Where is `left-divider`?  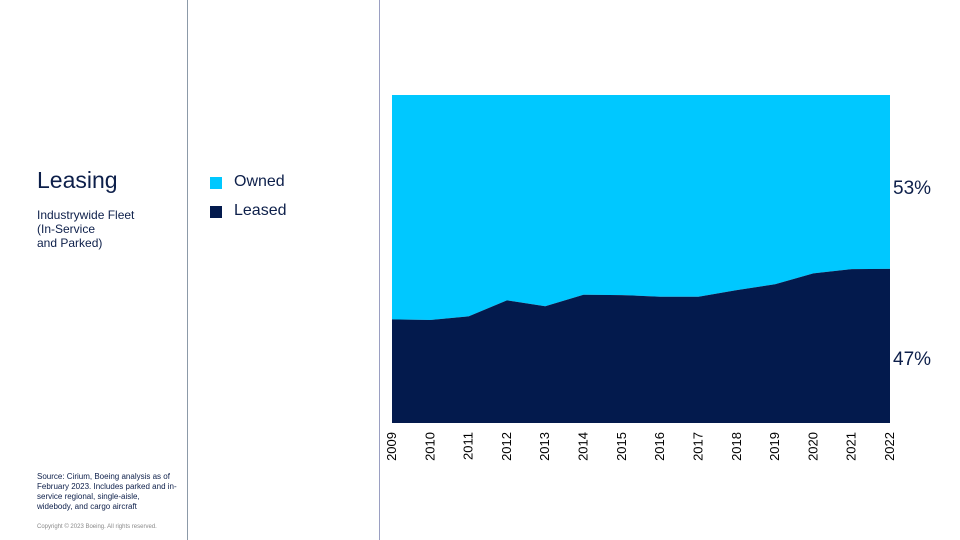 left-divider is located at coordinates (187, 270).